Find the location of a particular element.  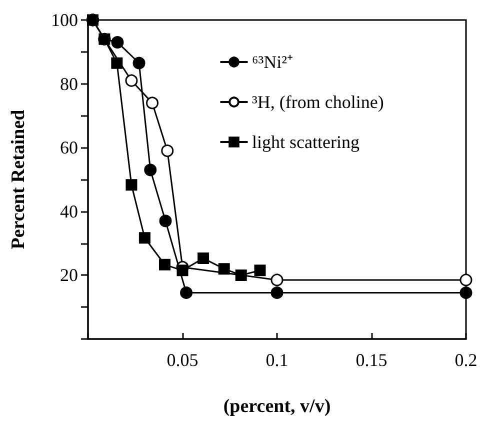

x-axis-title: (percent, v/v) is located at coordinates (277, 406).